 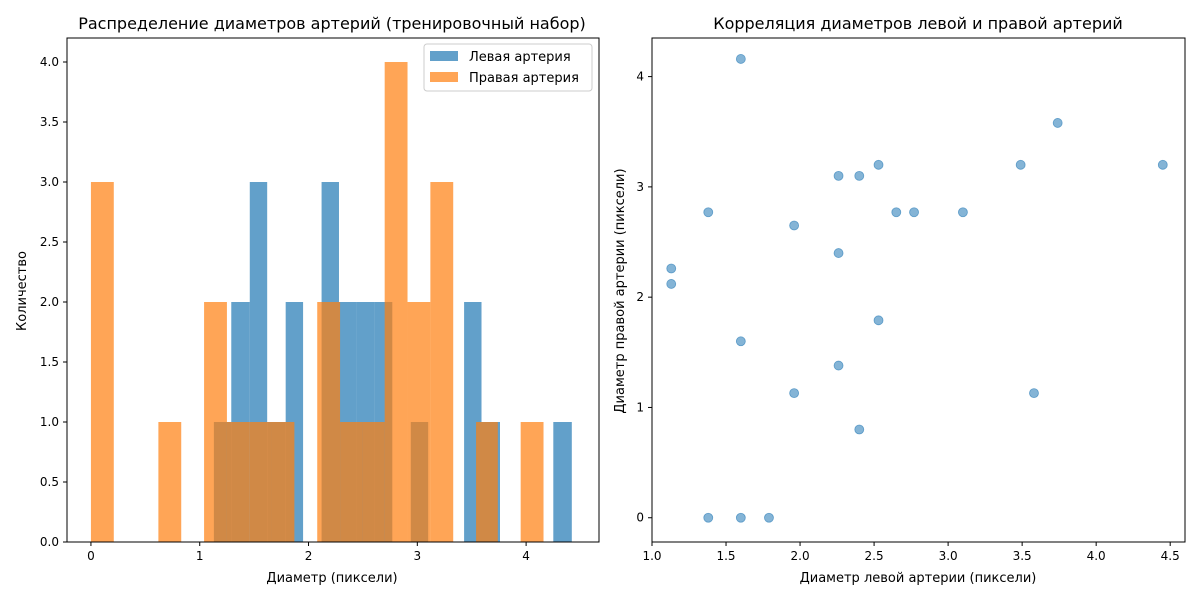 I want to click on x-tick-label: 3, so click(x=417, y=556).